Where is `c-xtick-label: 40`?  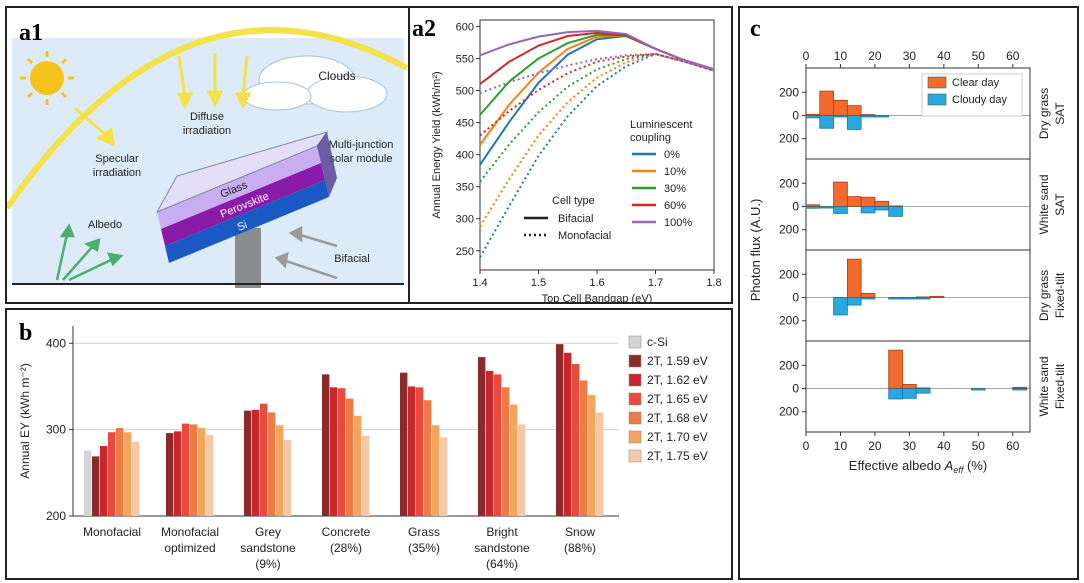 c-xtick-label: 40 is located at coordinates (944, 446).